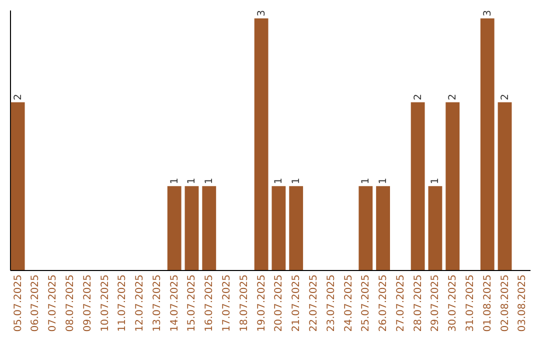 Image resolution: width=540 pixels, height=340 pixels. What do you see at coordinates (174, 303) in the screenshot?
I see `x-tick-label: 14.07.2025` at bounding box center [174, 303].